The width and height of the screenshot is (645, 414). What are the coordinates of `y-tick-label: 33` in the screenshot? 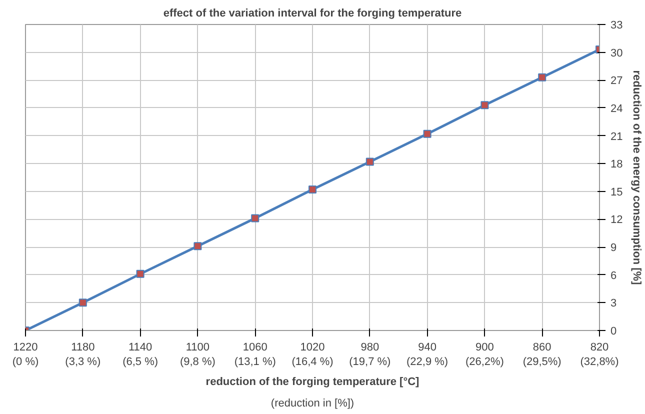 It's located at (616, 26).